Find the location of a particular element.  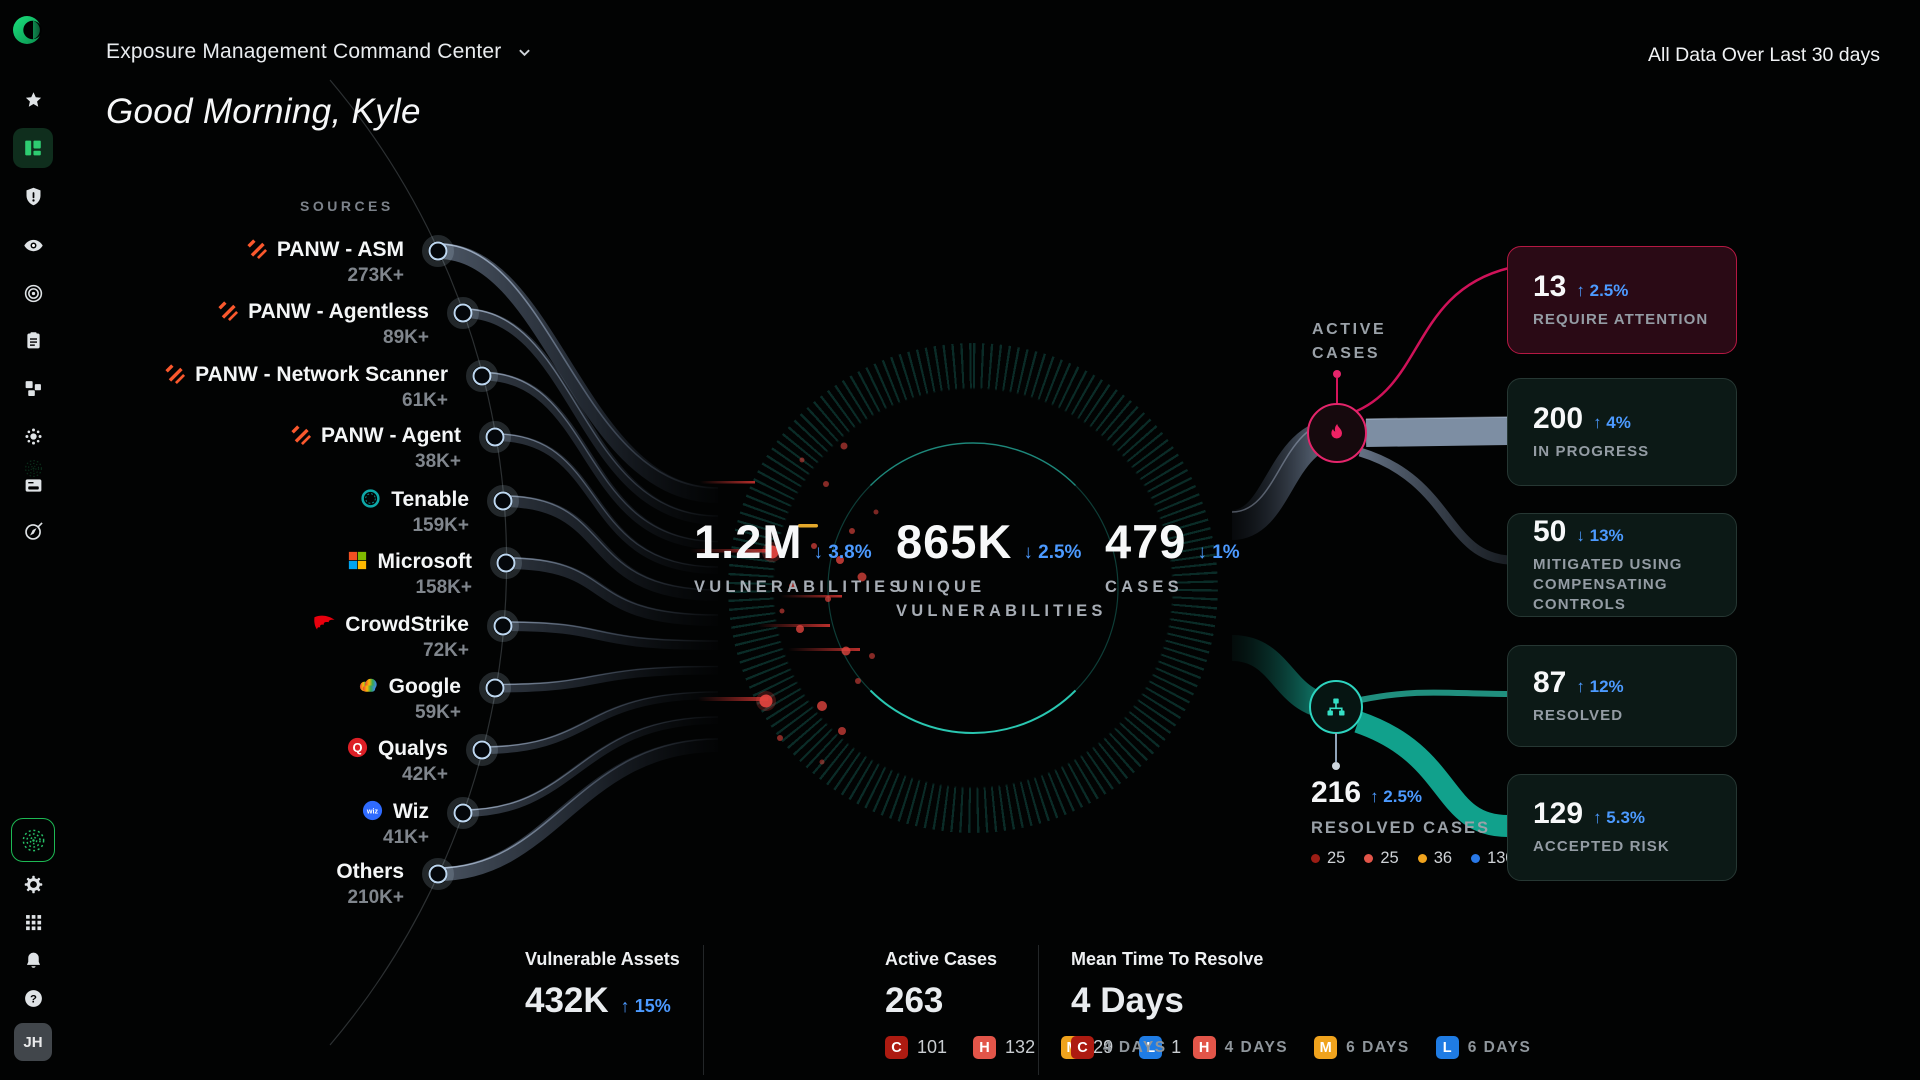

target-icon is located at coordinates (33, 293).